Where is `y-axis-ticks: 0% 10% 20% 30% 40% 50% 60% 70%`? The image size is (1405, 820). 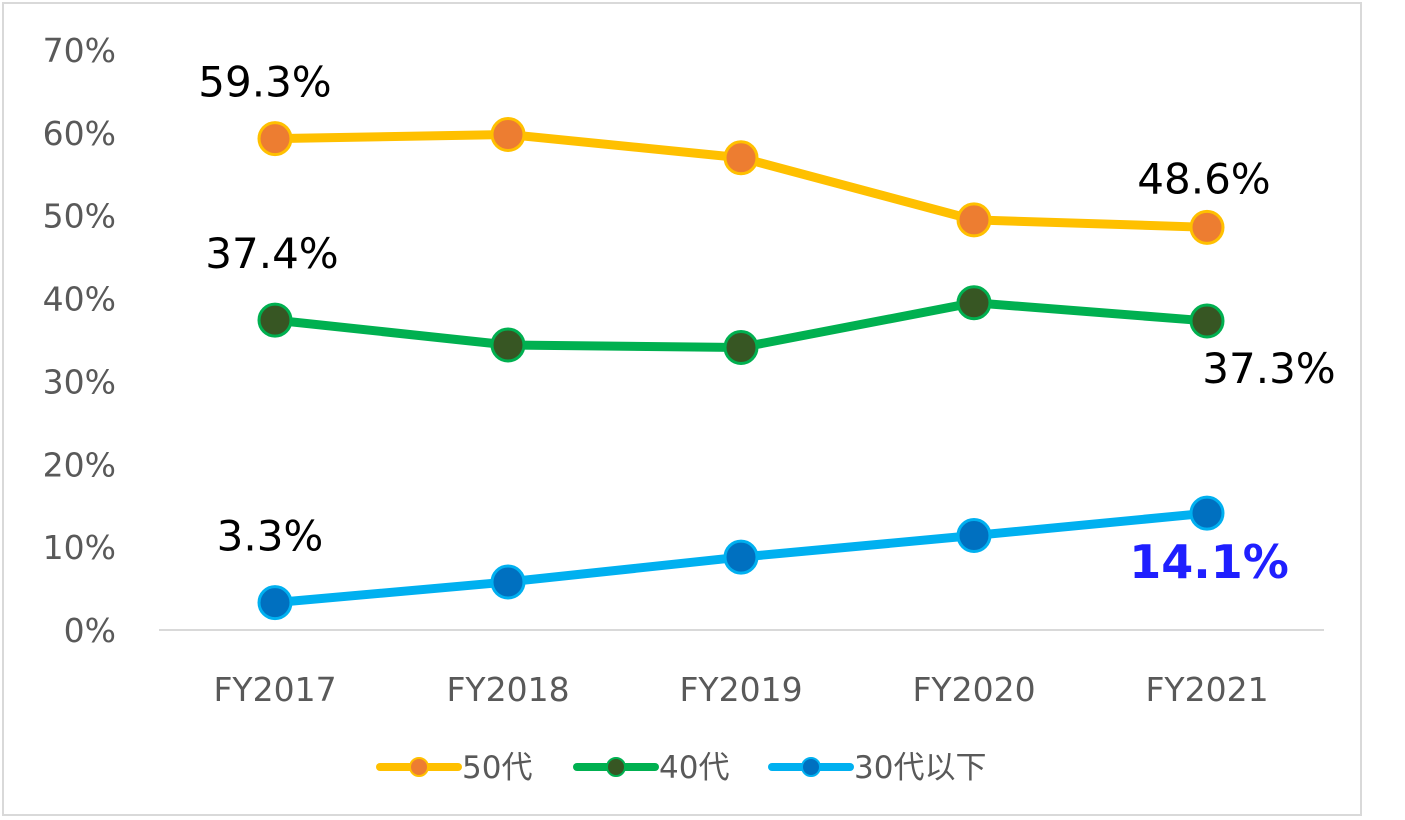 y-axis-ticks: 0% 10% 20% 30% 40% 50% 60% 70% is located at coordinates (79, 340).